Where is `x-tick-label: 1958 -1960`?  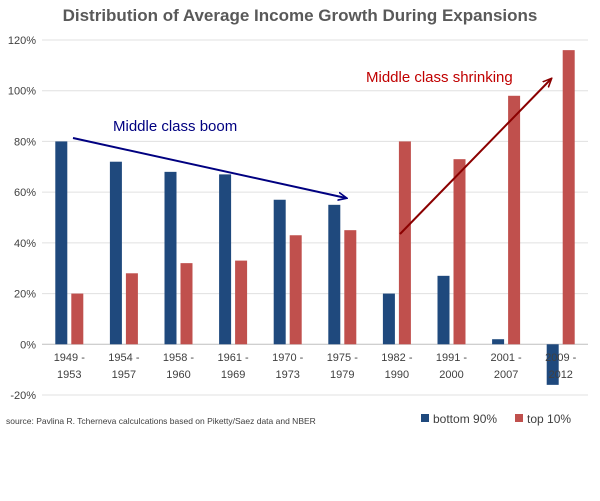 x-tick-label: 1958 -1960 is located at coordinates (179, 366).